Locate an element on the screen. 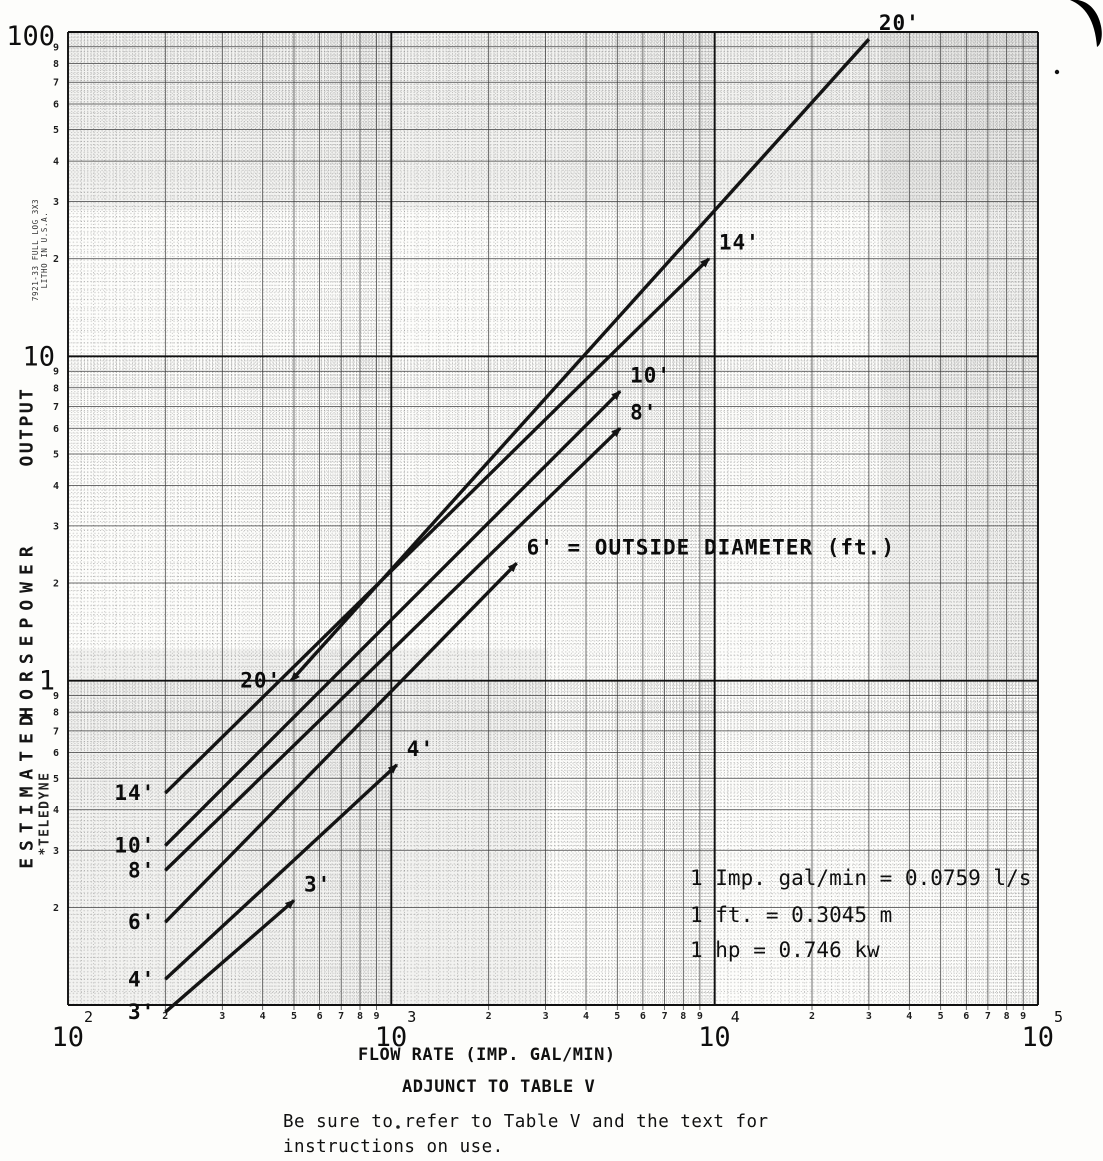 The image size is (1103, 1161). series-start-label-6ft: 6' is located at coordinates (141, 922).